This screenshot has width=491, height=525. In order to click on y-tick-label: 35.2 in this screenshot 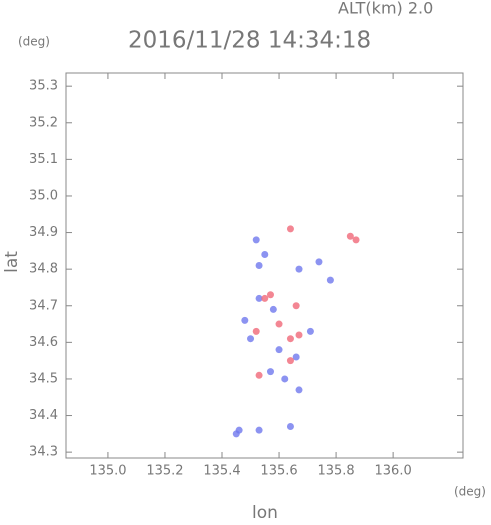, I will do `click(43, 122)`.